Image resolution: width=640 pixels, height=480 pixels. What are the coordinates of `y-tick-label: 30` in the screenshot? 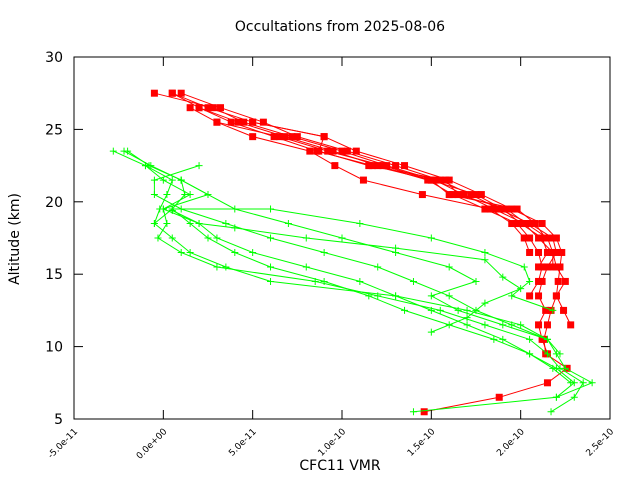 It's located at (54, 58).